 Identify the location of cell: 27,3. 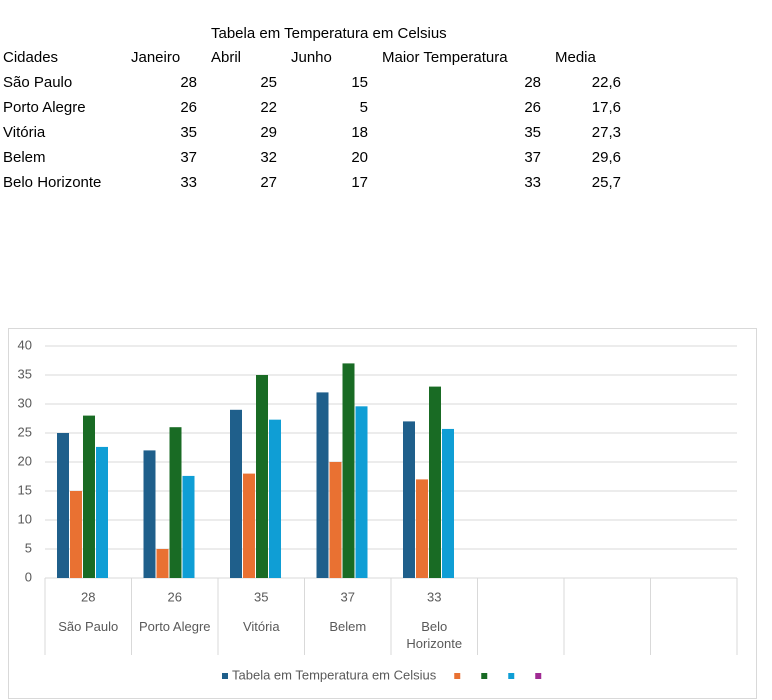
(606, 132).